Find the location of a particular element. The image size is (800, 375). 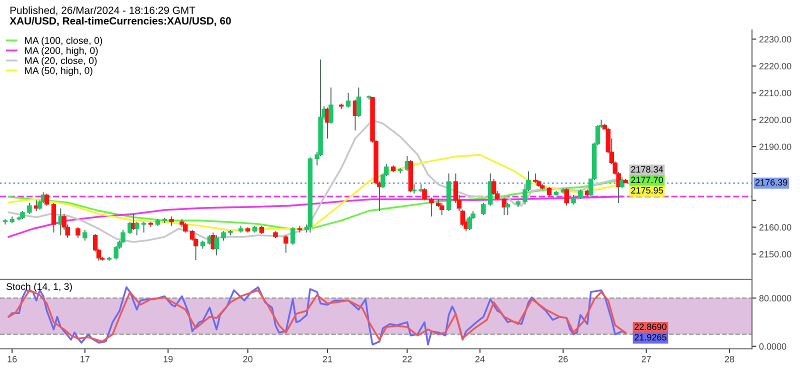

chart-title: Stoch (14, 1, 3) is located at coordinates (39, 287).